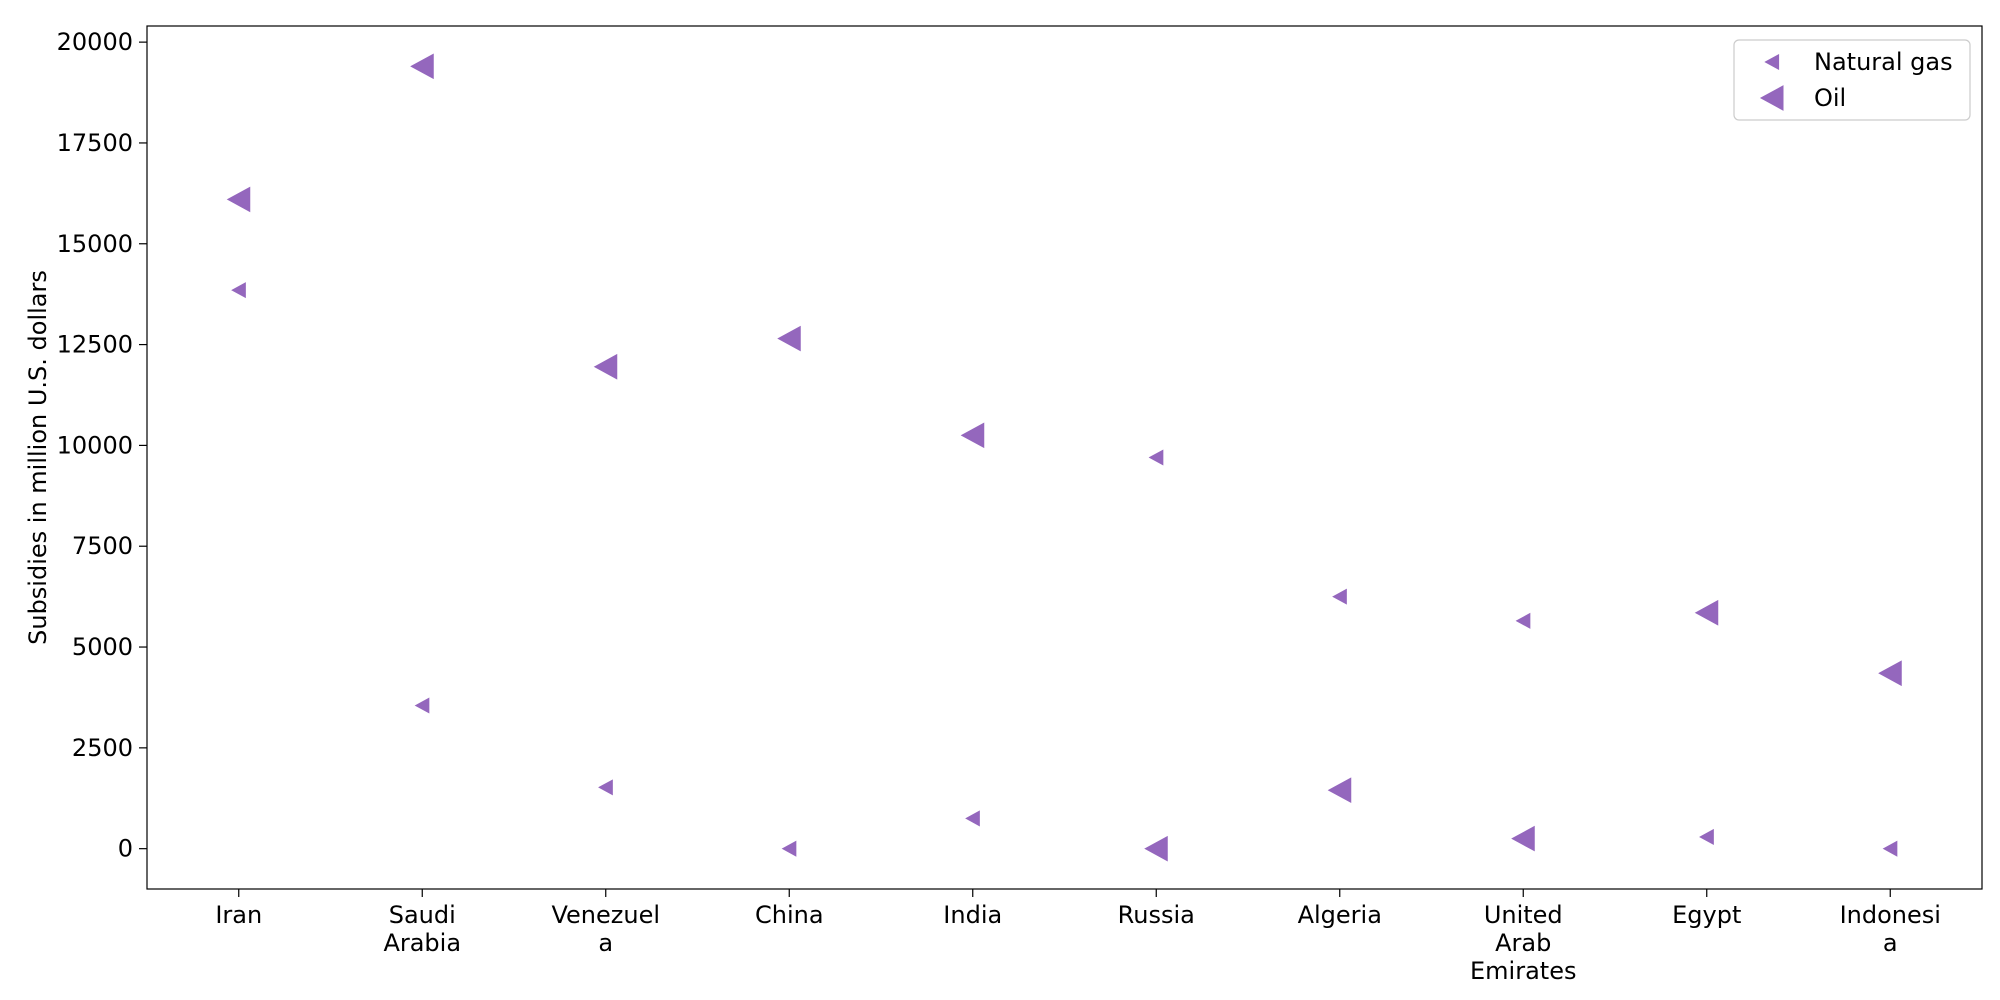  I want to click on x-tick-label: Iran, so click(238, 915).